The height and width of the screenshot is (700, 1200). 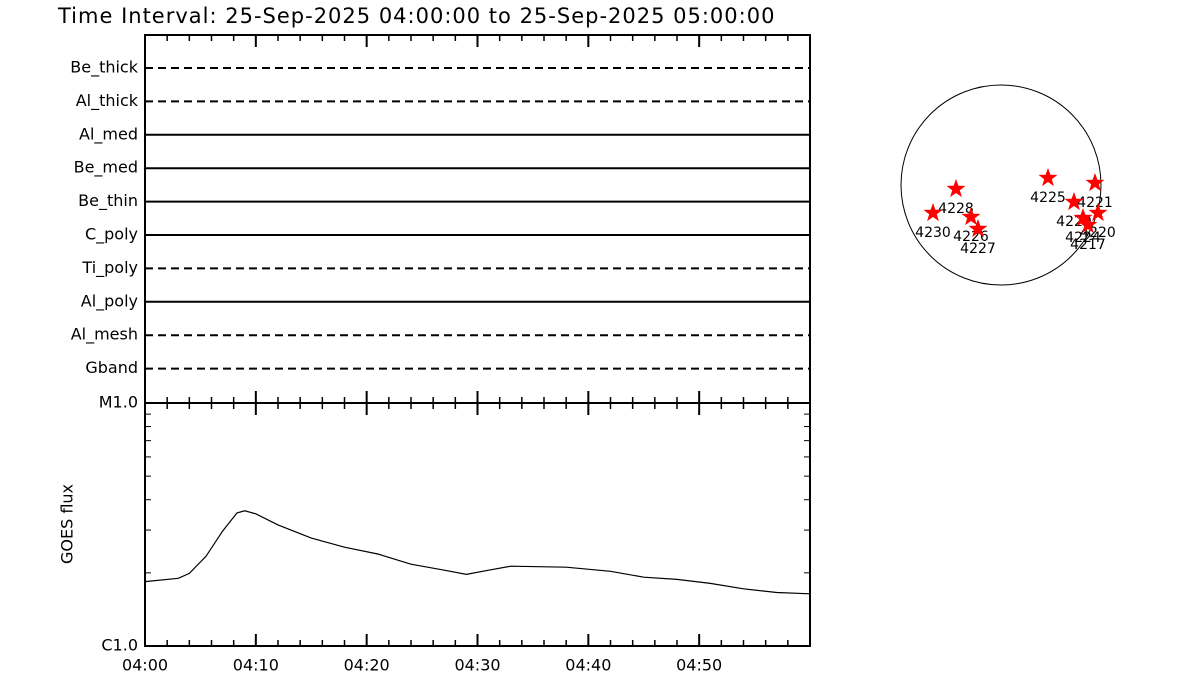 I want to click on x-tick-label: 04:40, so click(x=588, y=665).